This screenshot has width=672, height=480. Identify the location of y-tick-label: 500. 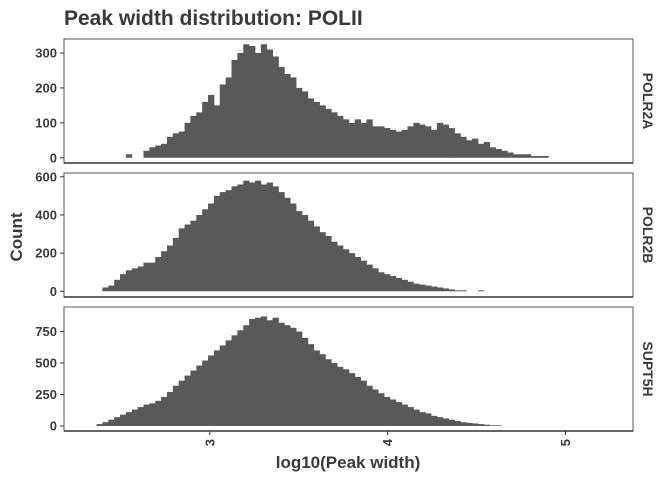
(46, 363).